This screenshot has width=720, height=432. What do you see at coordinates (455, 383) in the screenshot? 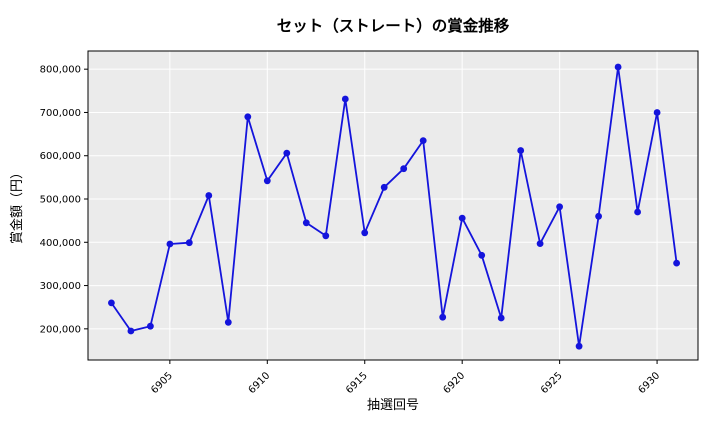
I see `x-tick-label: 6920` at bounding box center [455, 383].